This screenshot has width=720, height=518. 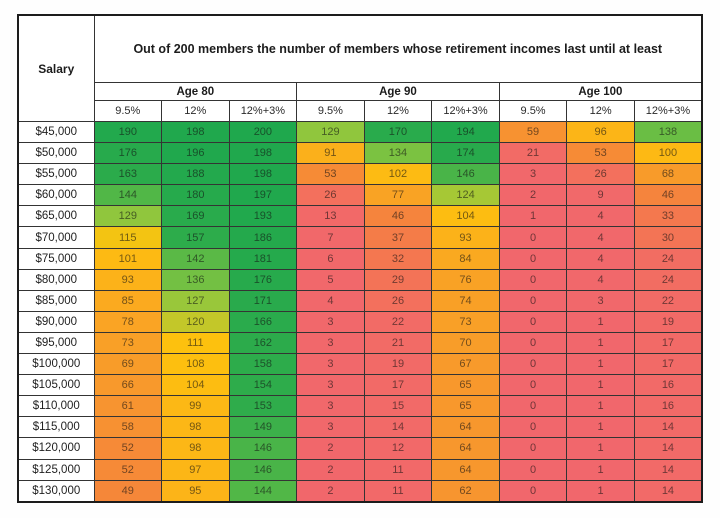 I want to click on salary-cell: $90,000, so click(x=56, y=321).